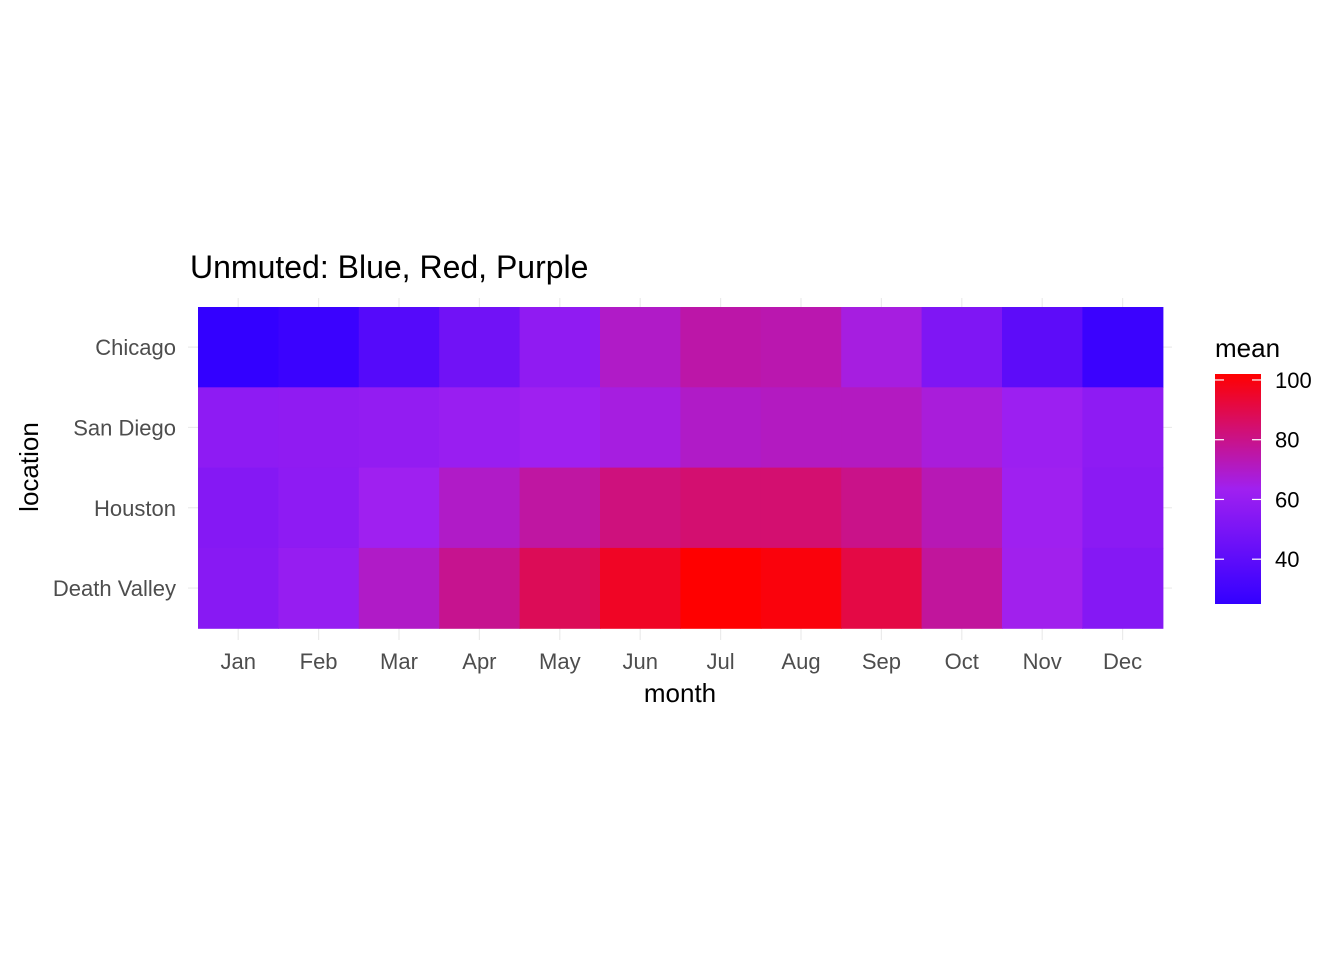 Image resolution: width=1344 pixels, height=960 pixels. What do you see at coordinates (801, 428) in the screenshot?
I see `heatmap-cell-san-diego-aug` at bounding box center [801, 428].